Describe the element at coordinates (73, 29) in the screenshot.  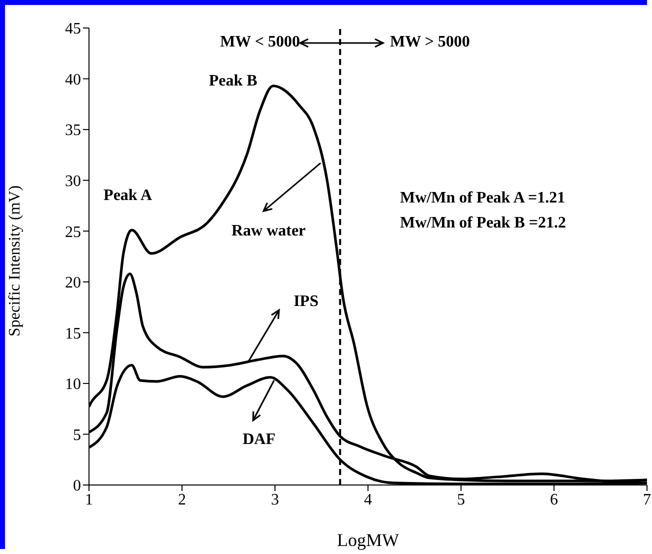
I see `y-tick-label: 45` at that location.